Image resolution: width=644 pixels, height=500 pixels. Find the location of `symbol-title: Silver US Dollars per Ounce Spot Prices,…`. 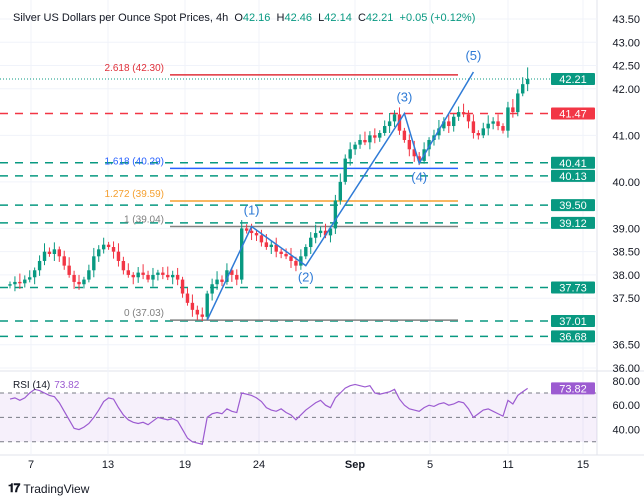

symbol-title: Silver US Dollars per Ounce Spot Prices,… is located at coordinates (121, 18).